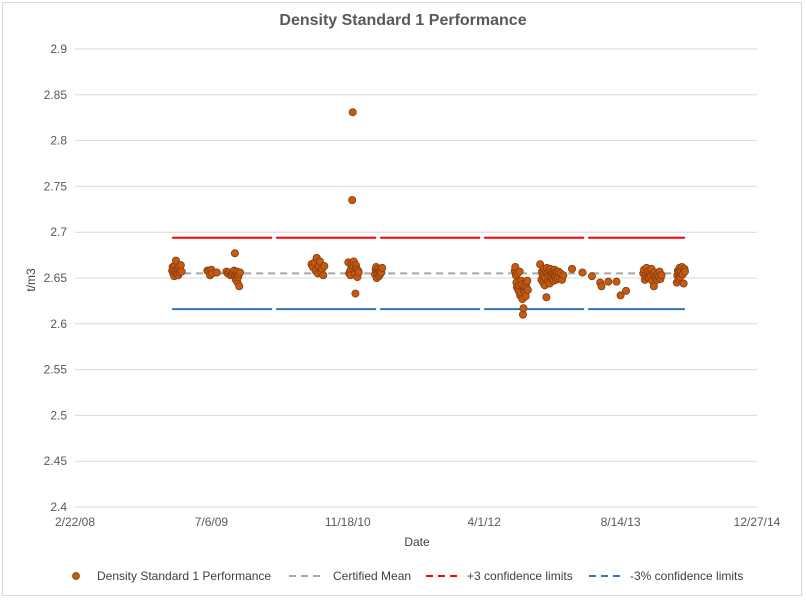 Image resolution: width=806 pixels, height=600 pixels. I want to click on y-tick-label: 2.45, so click(56, 461).